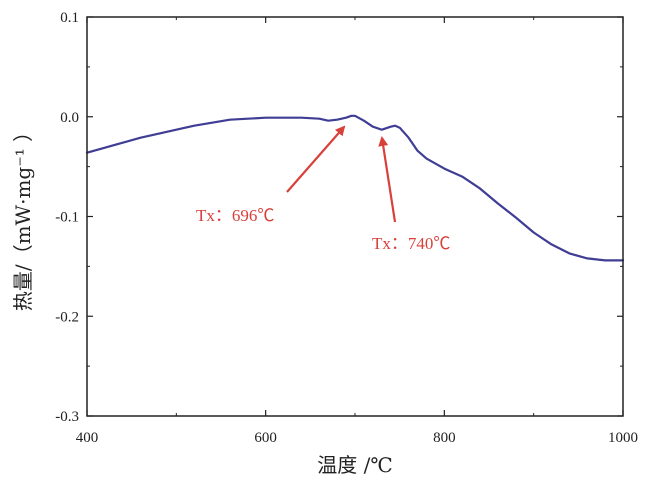  I want to click on y-tick-label: 0.1, so click(69, 18).